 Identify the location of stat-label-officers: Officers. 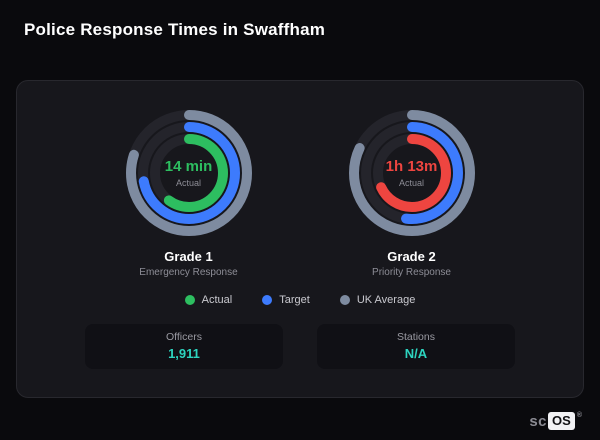
(184, 337).